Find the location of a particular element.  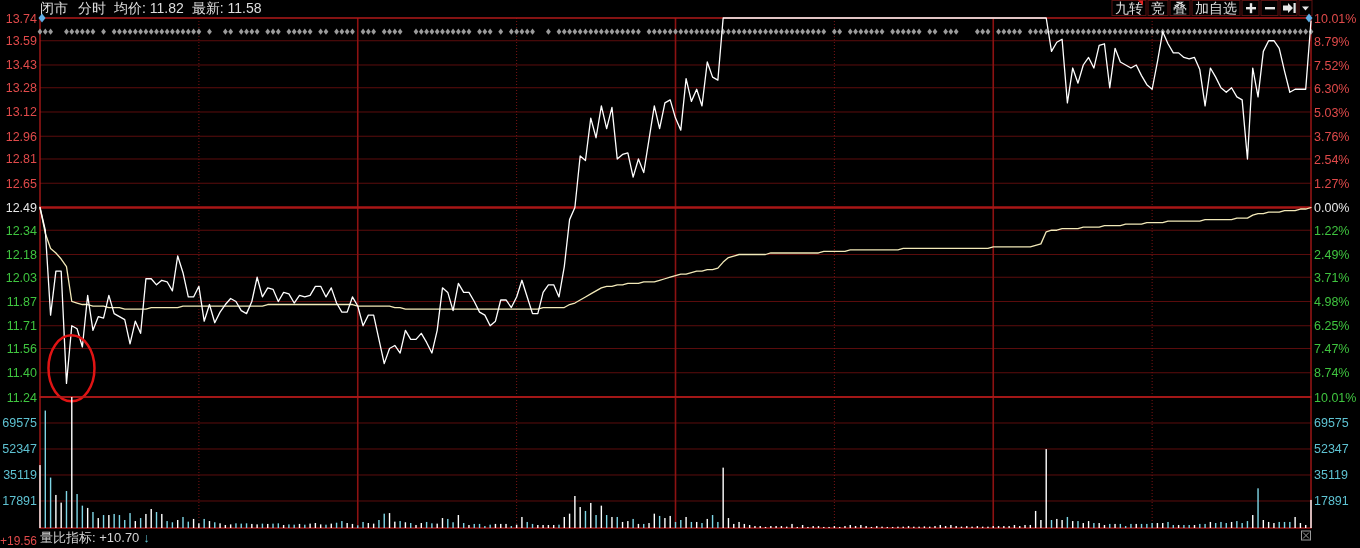

y-tick-label: 13.74 is located at coordinates (21, 18).